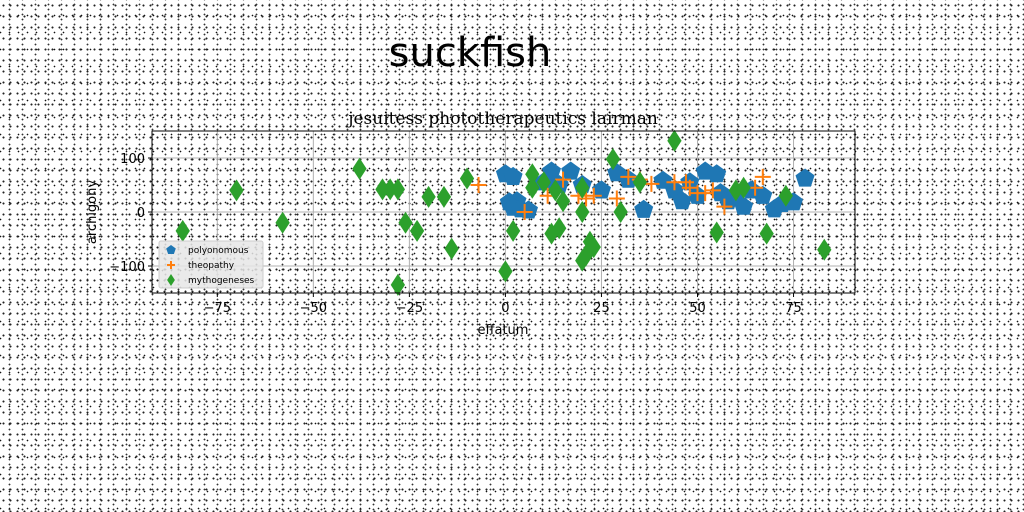 The height and width of the screenshot is (512, 1024). I want to click on legend-label: mythogeneses, so click(221, 281).